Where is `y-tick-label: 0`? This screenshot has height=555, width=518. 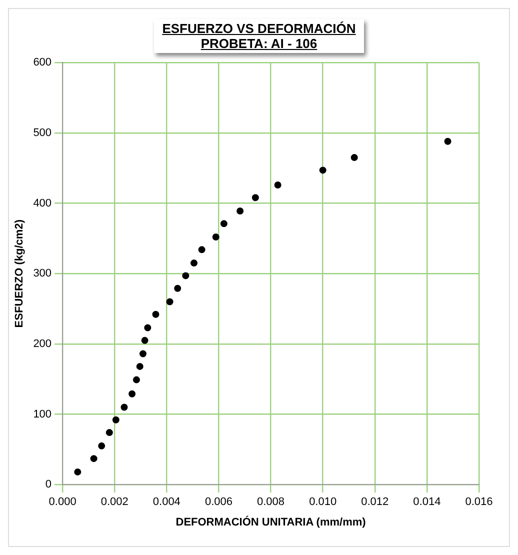 y-tick-label: 0 is located at coordinates (48, 484).